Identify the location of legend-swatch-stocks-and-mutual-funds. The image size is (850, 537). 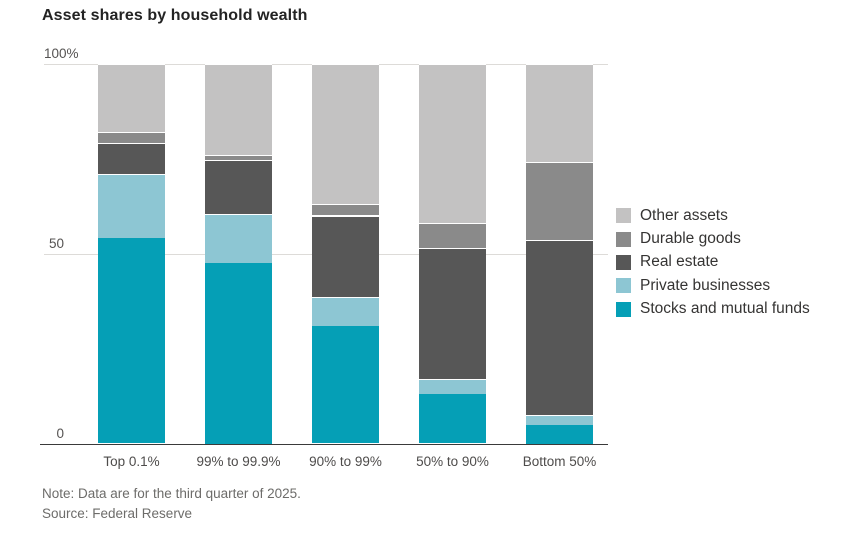
(623, 309).